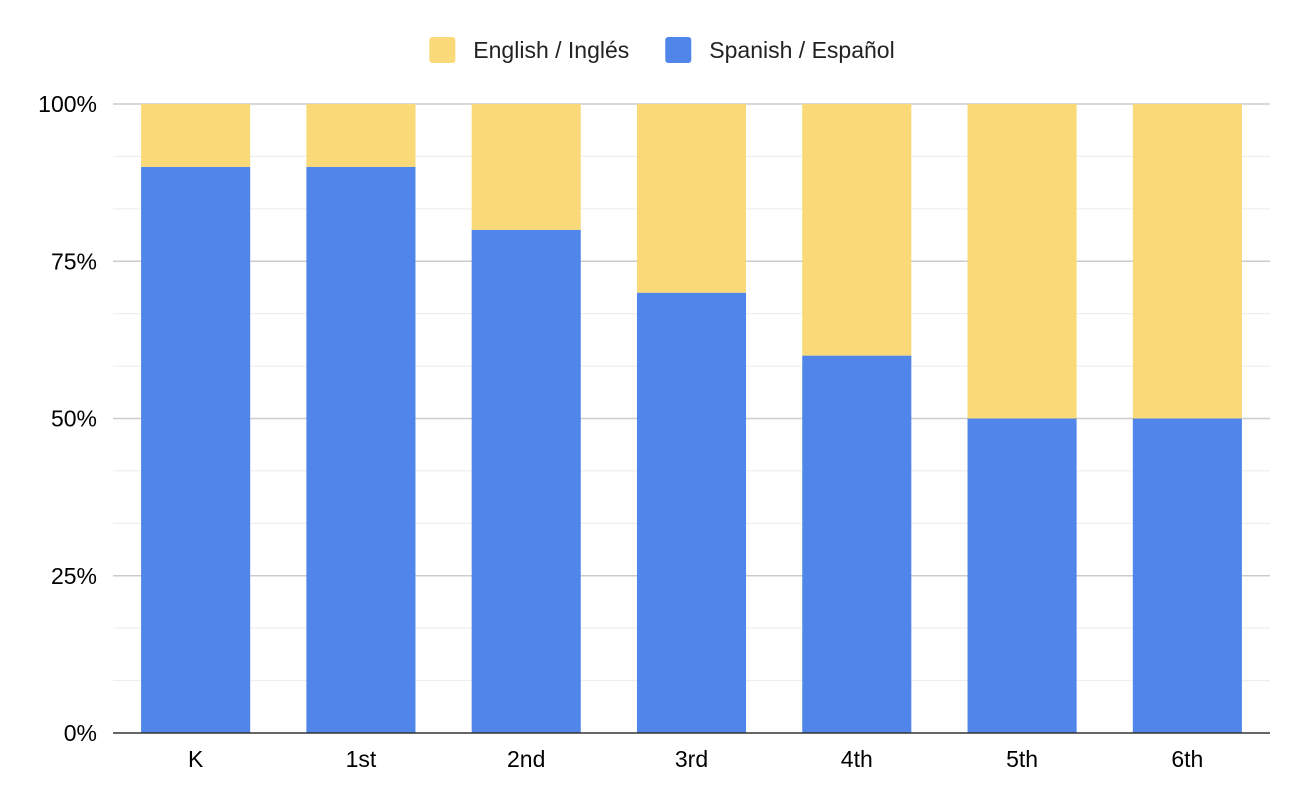 The height and width of the screenshot is (798, 1292). Describe the element at coordinates (74, 576) in the screenshot. I see `y-tick-label: 25%` at that location.